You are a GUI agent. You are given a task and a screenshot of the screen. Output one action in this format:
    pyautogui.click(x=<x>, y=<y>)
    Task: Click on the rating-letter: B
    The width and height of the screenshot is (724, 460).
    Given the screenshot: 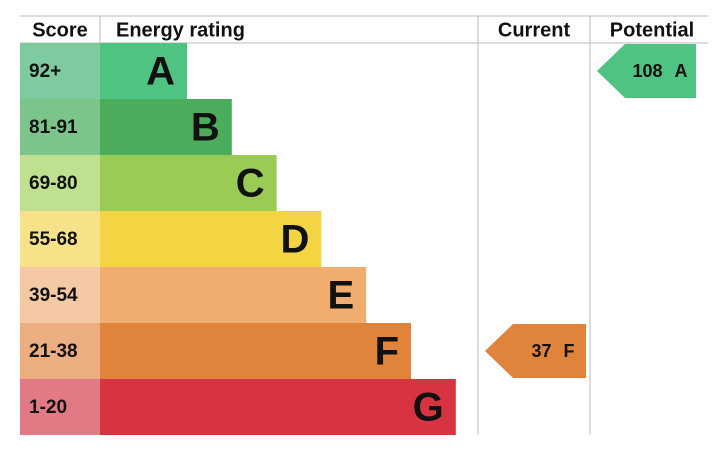 What is the action you would take?
    pyautogui.click(x=205, y=128)
    